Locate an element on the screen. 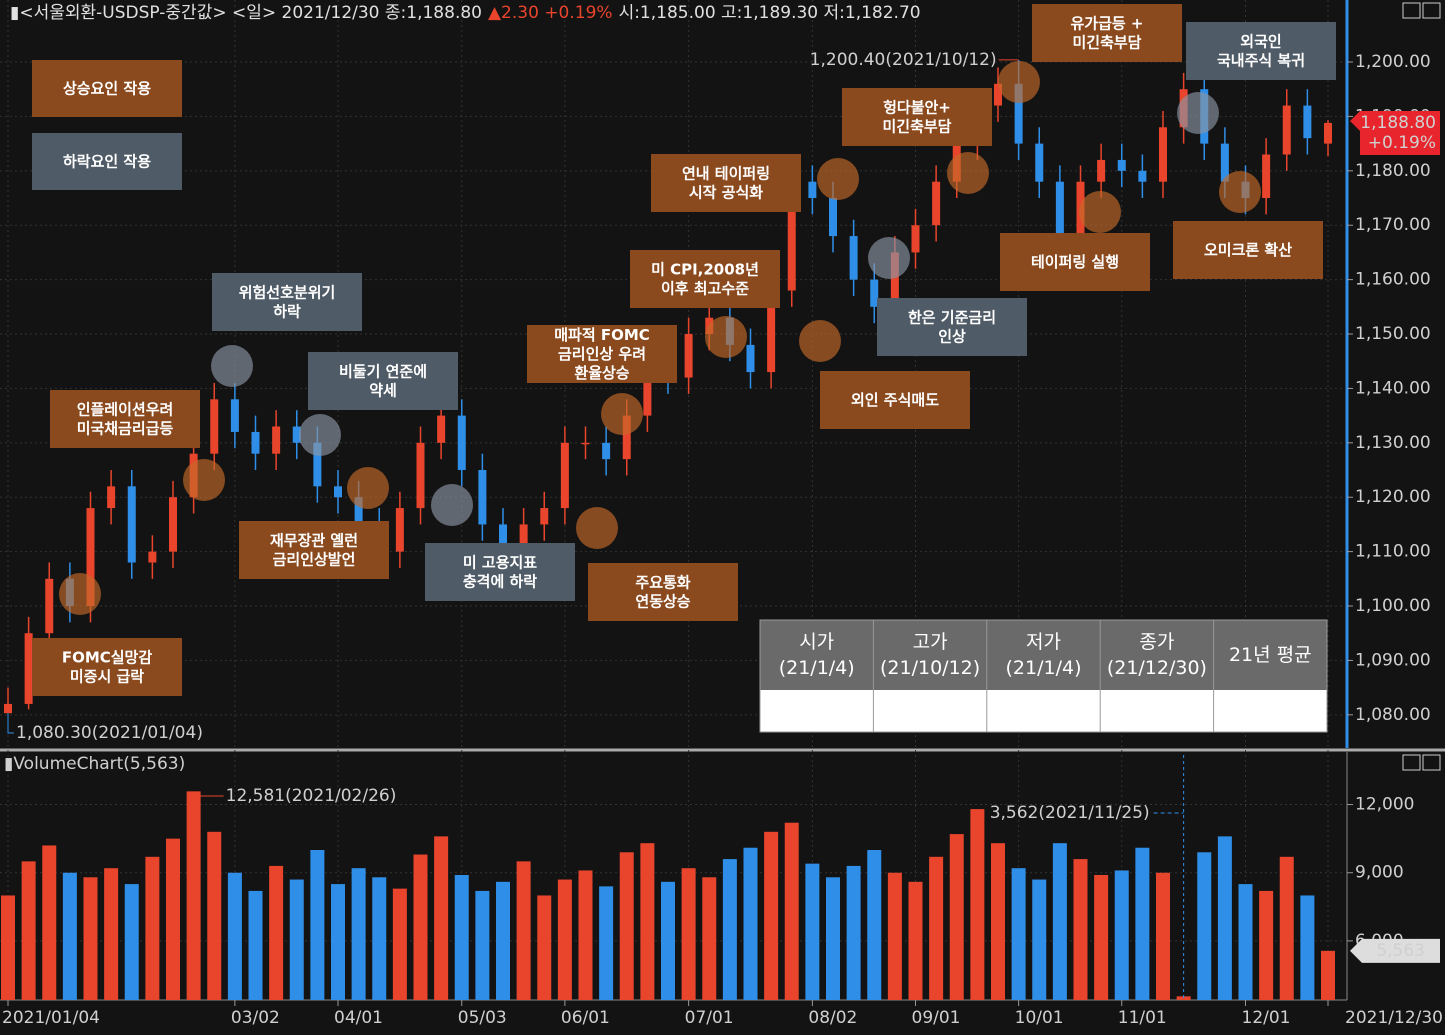 This screenshot has width=1445, height=1035. volume-max-label: 12,581(2021/02/26) is located at coordinates (311, 796).